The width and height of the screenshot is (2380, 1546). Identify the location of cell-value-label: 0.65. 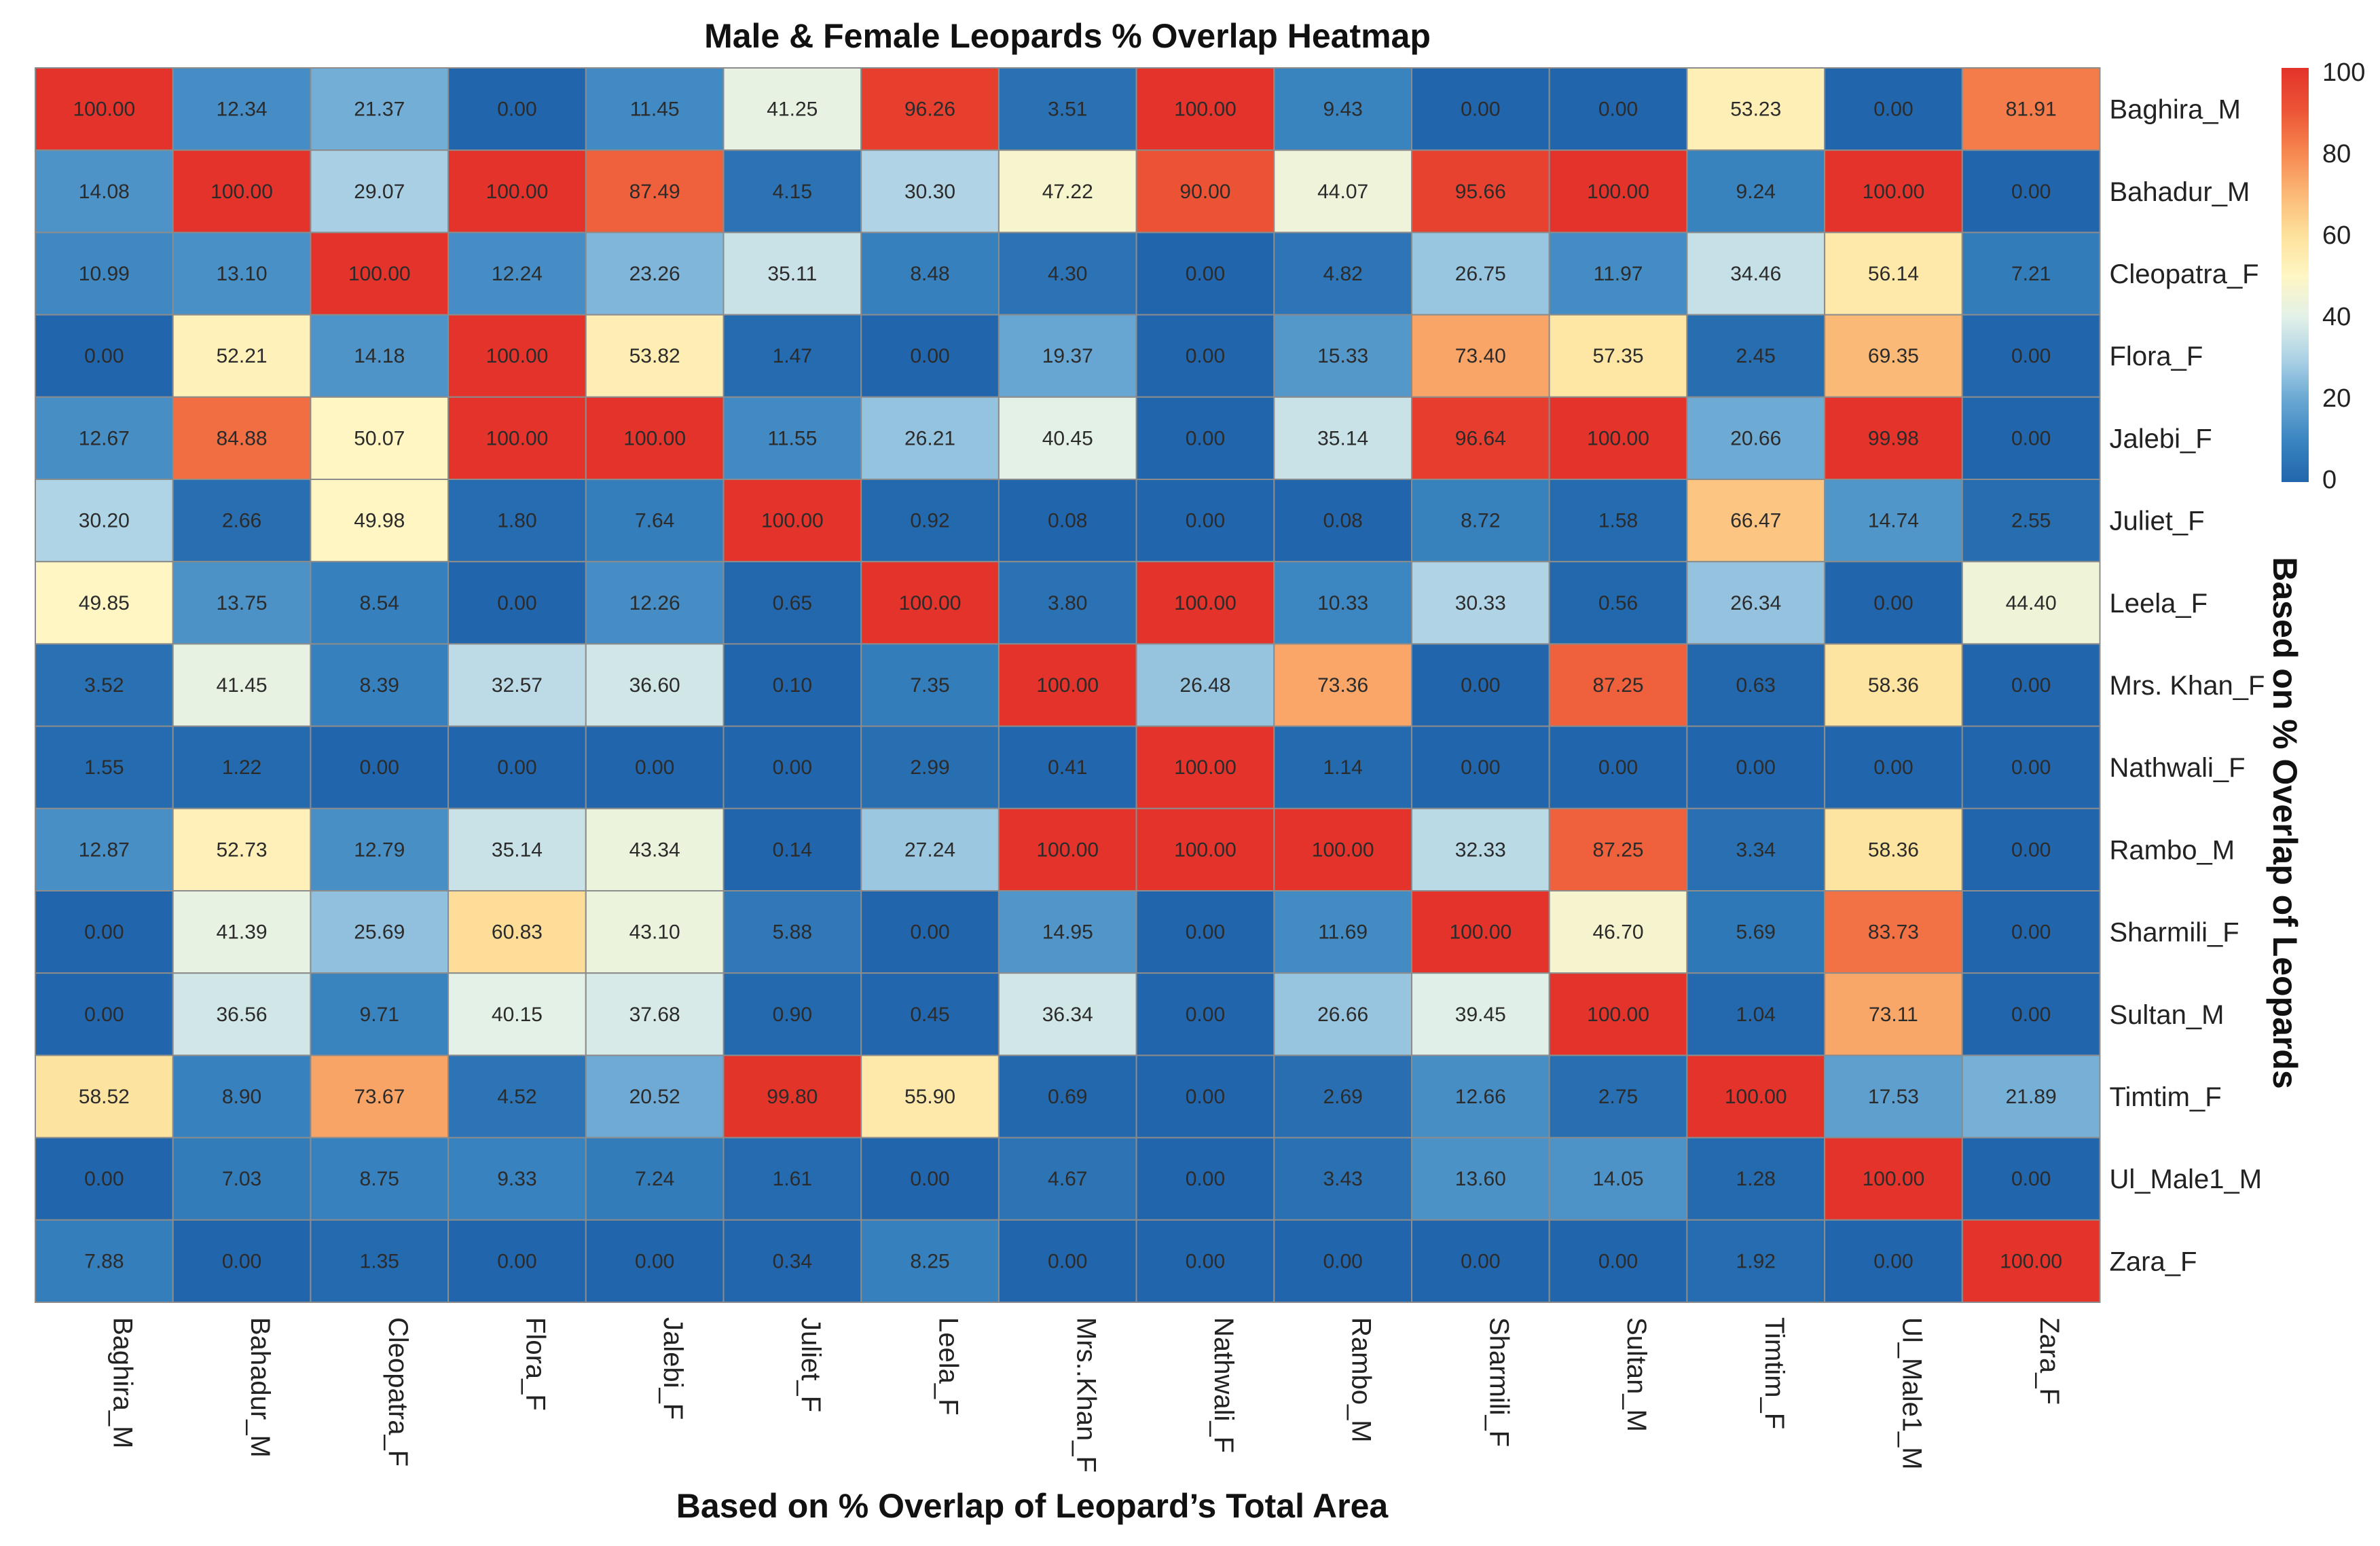
(793, 603).